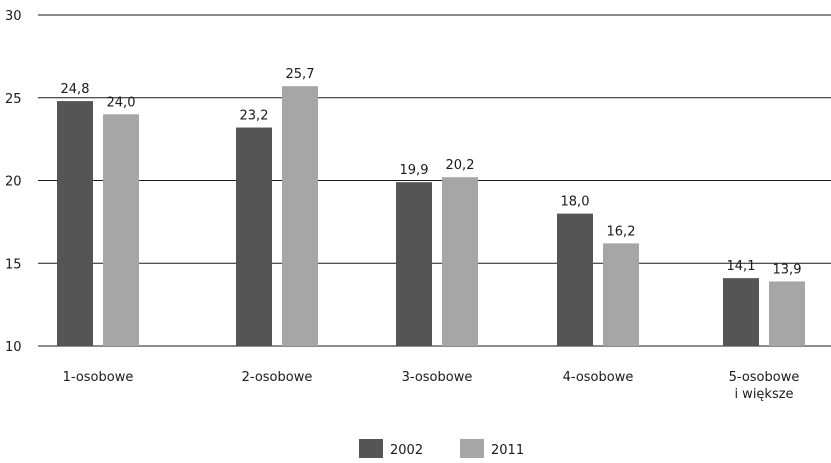 The width and height of the screenshot is (831, 463). I want to click on data-label: 14,1, so click(741, 266).